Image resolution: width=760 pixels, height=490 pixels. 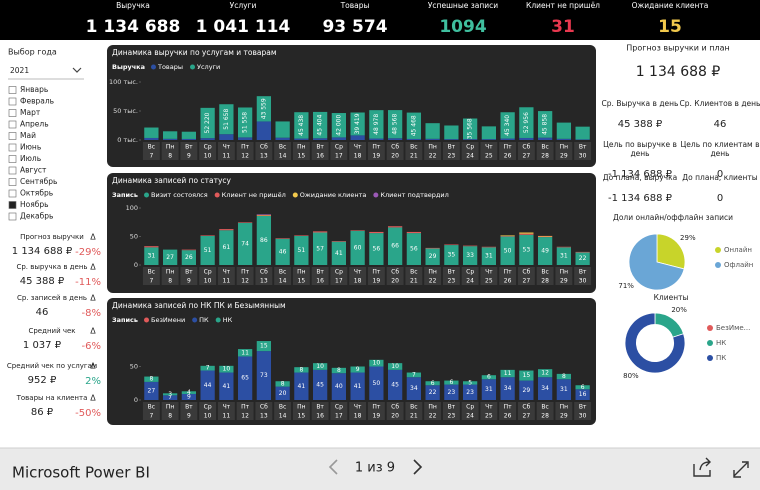 I want to click on metric-value: 1 134 688 ₽, so click(x=42, y=251).